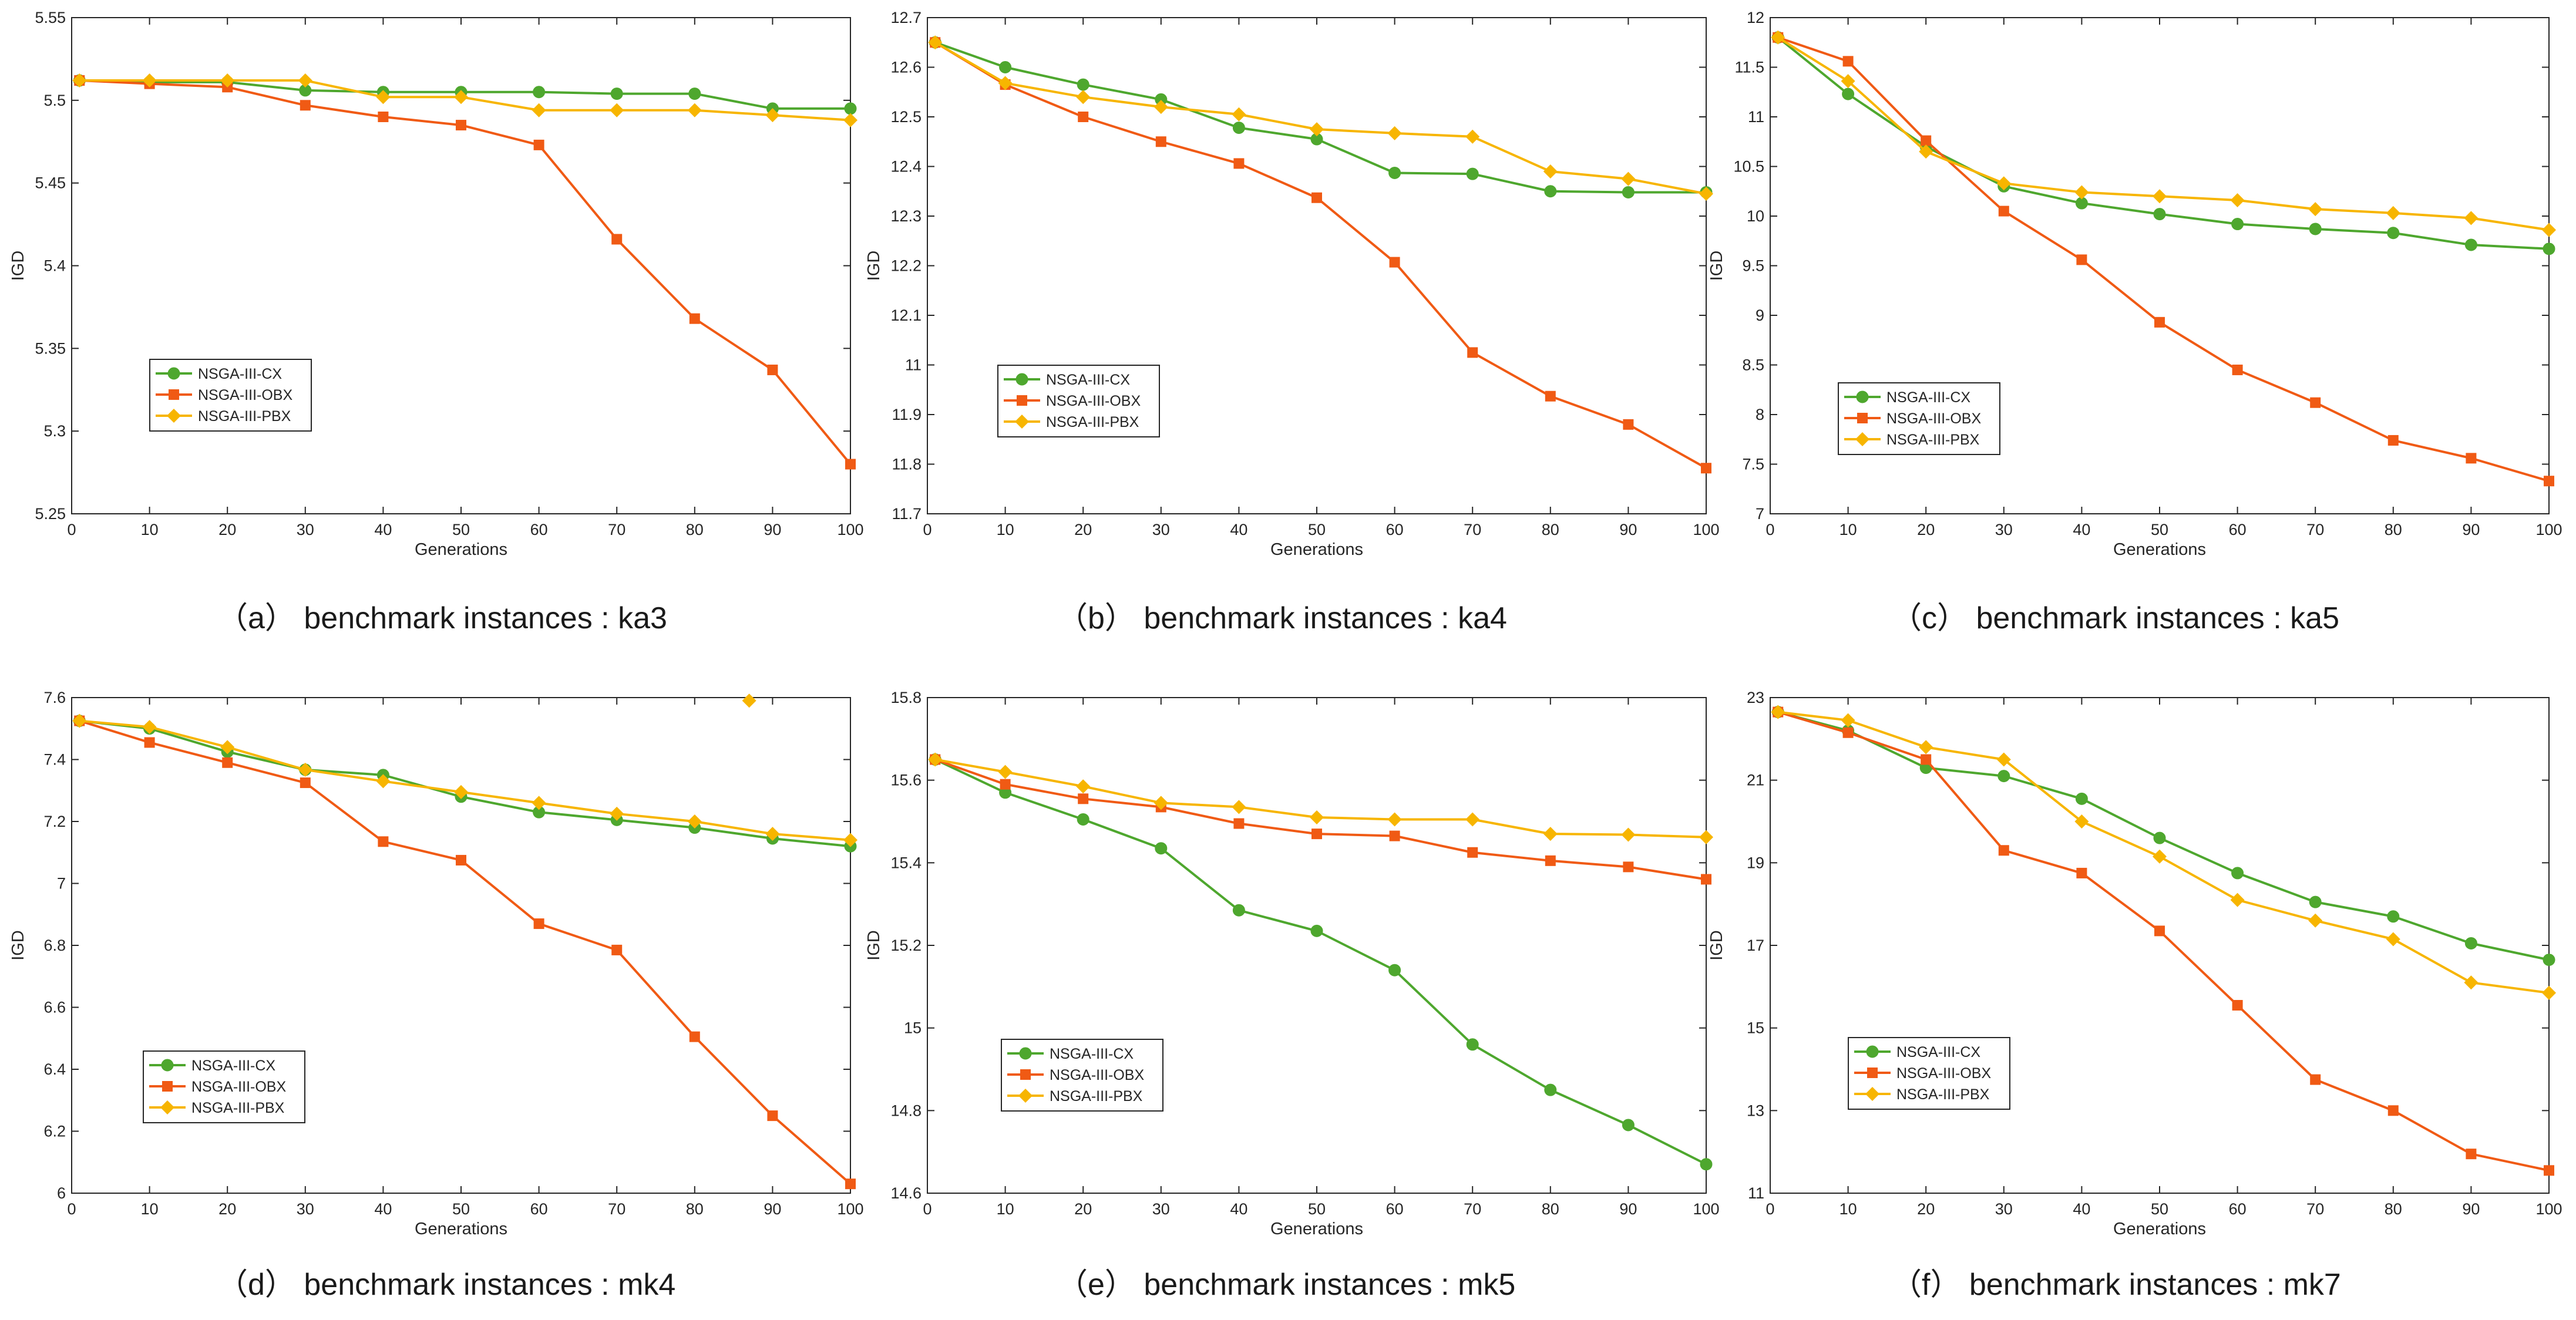 The width and height of the screenshot is (2576, 1320). Describe the element at coordinates (1756, 1193) in the screenshot. I see `y-tick-label: 11` at that location.